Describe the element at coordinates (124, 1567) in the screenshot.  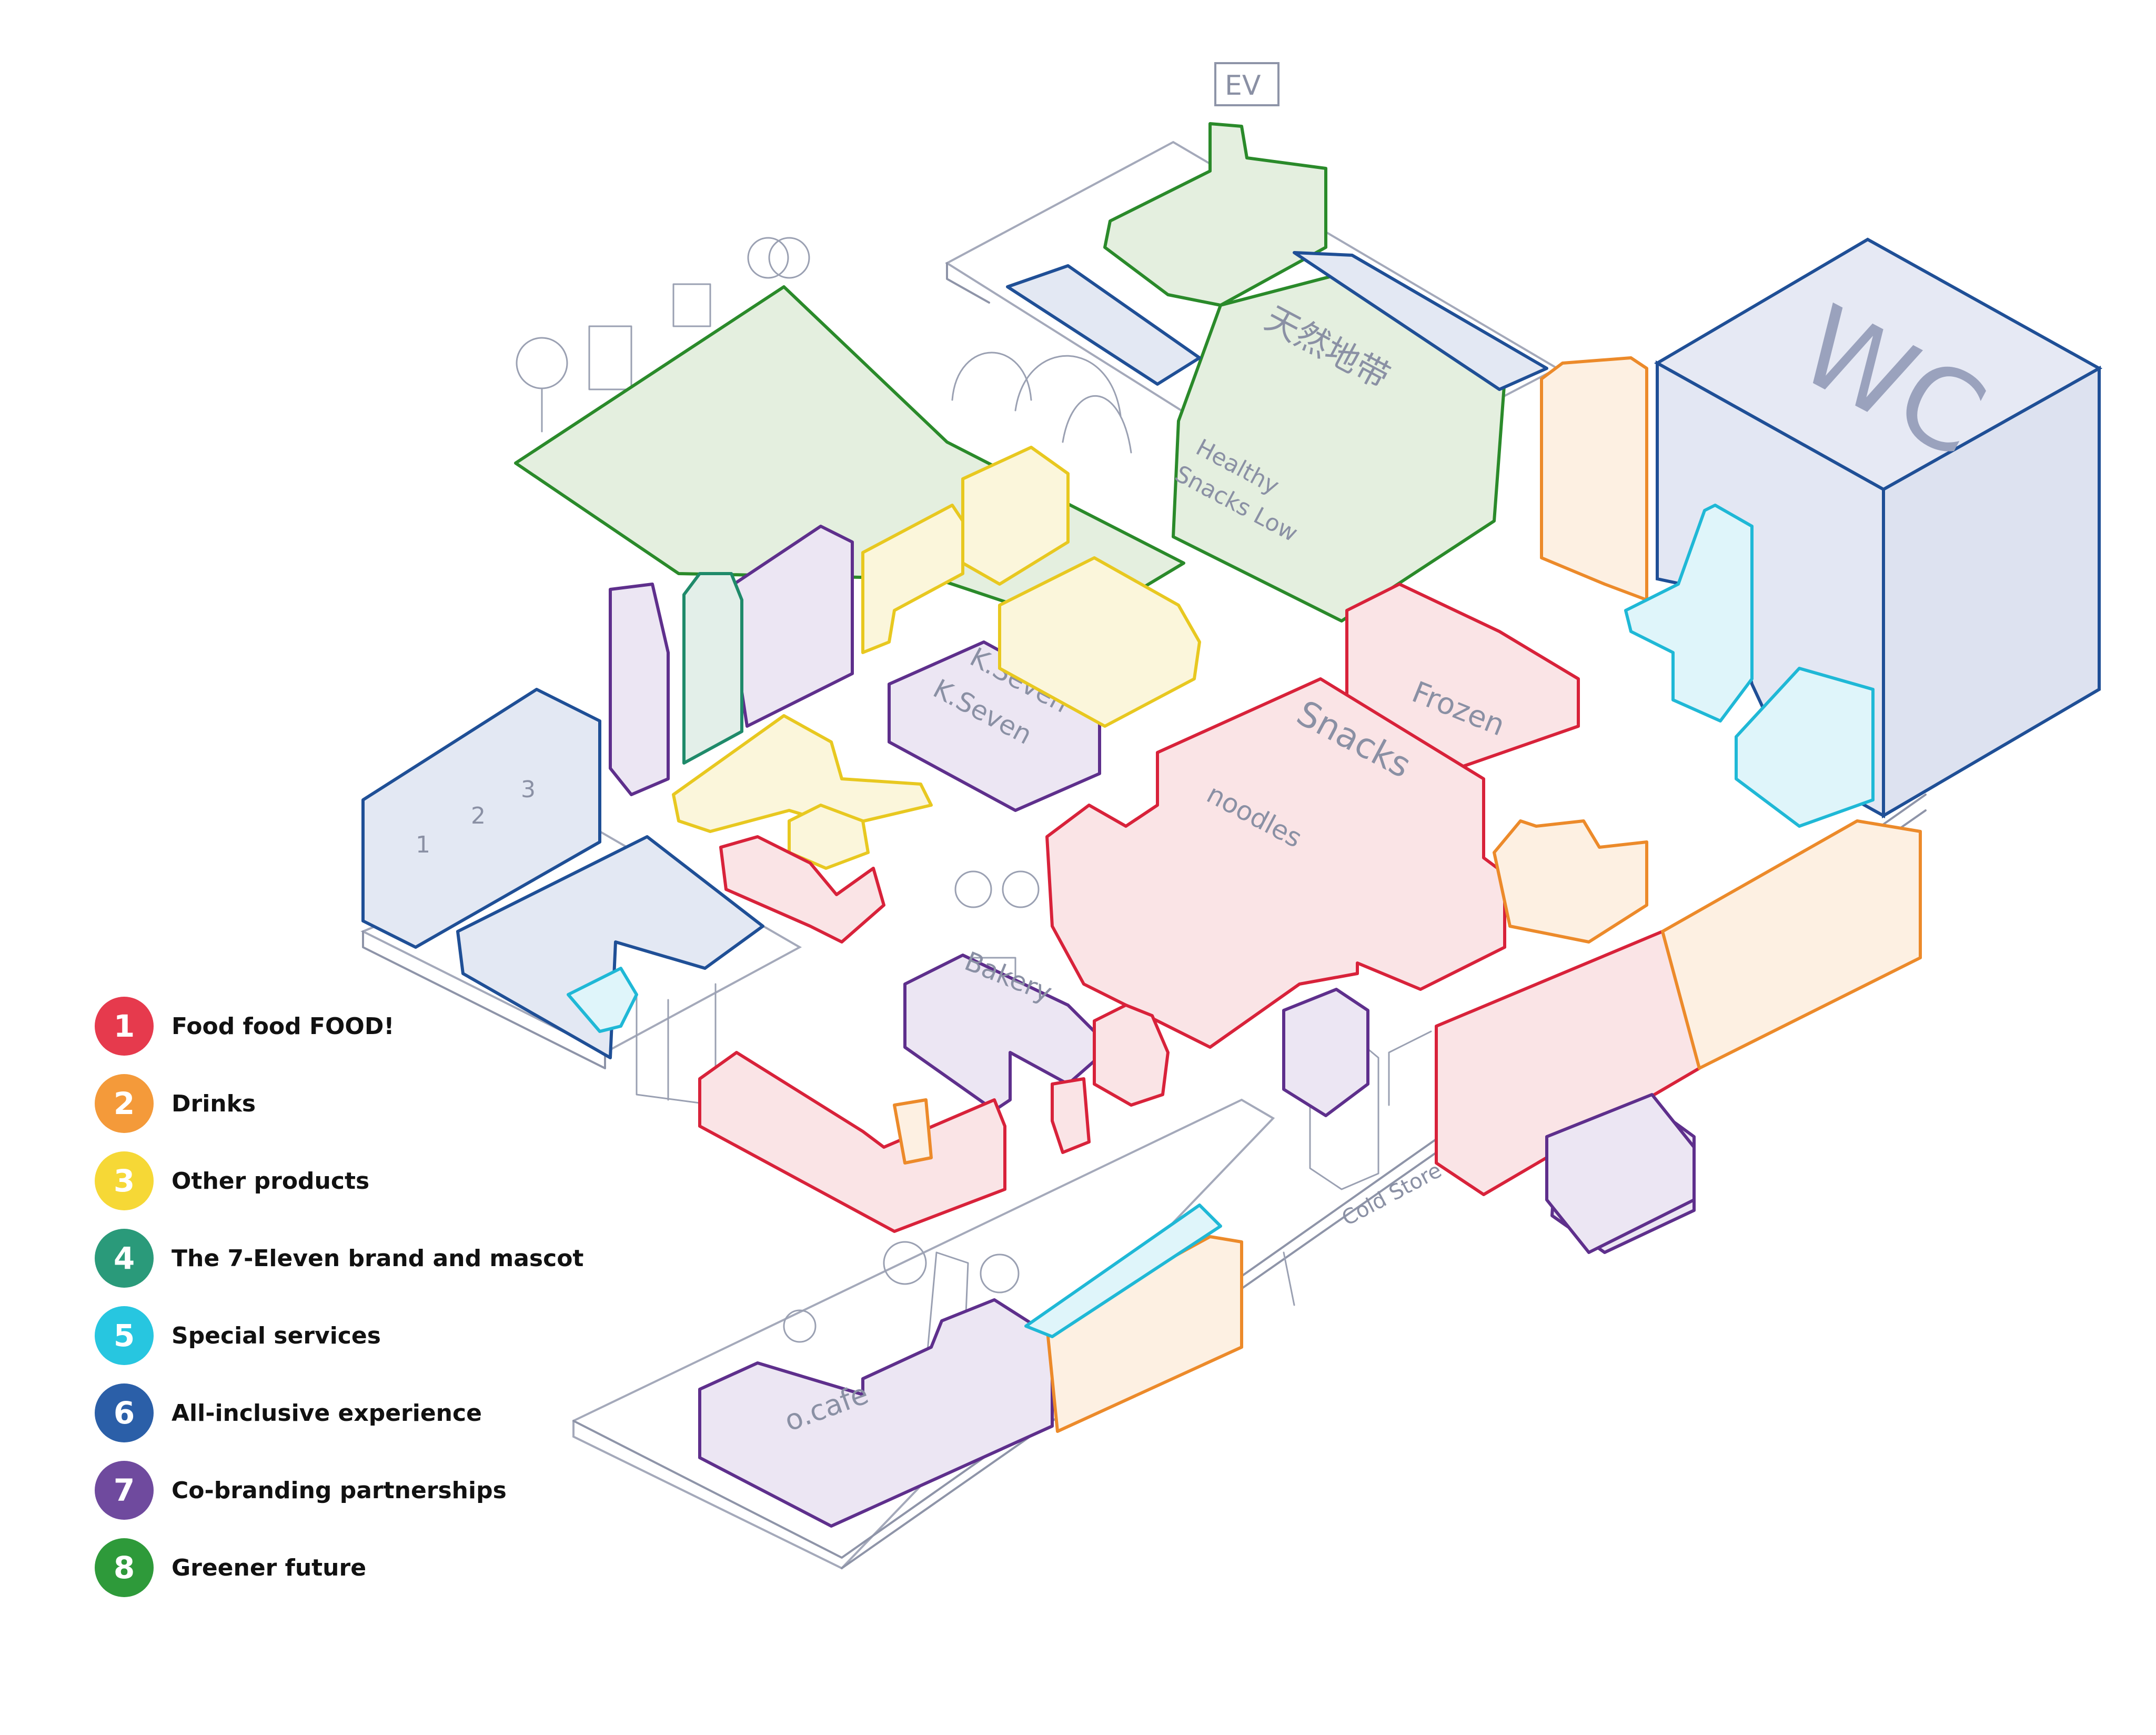
I see `legend-number-8: 8` at that location.